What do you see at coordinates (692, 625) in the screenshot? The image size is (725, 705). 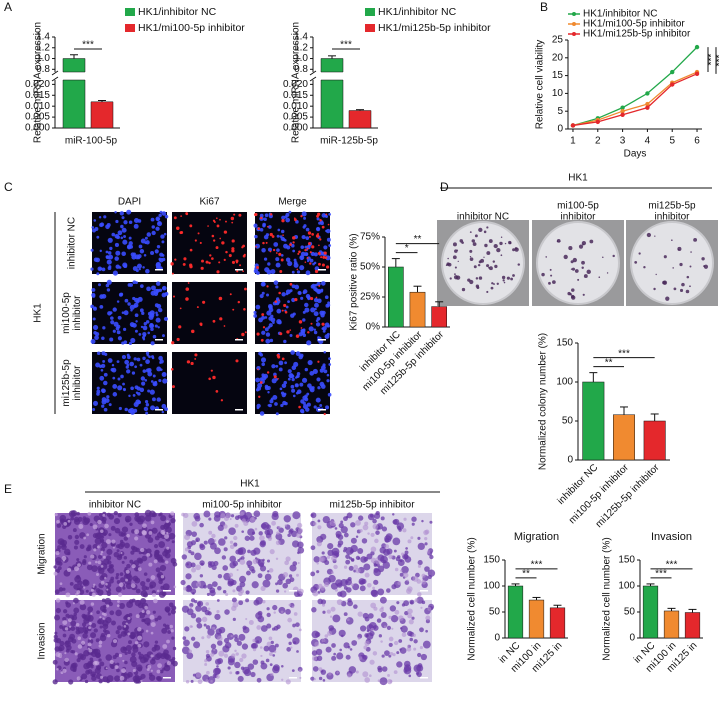 I see `bar` at bounding box center [692, 625].